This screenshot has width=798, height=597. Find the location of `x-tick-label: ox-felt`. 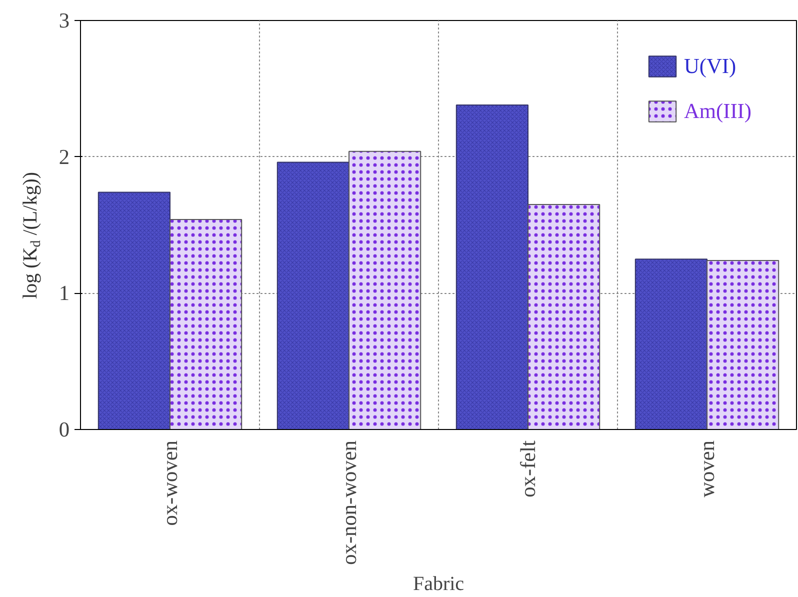

x-tick-label: ox-felt is located at coordinates (528, 469).